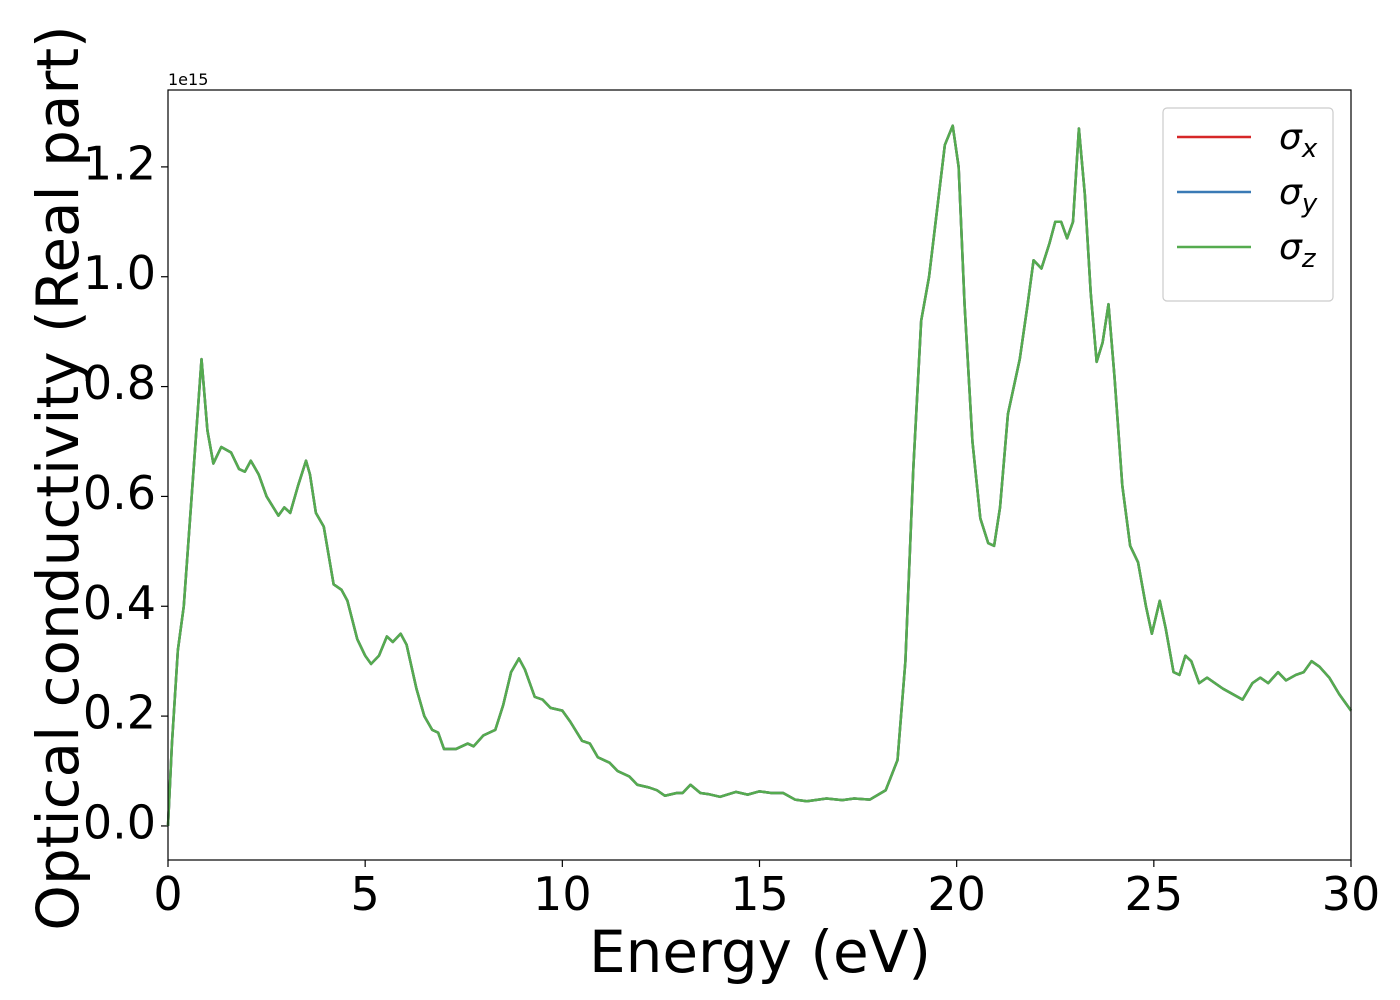 This screenshot has width=1400, height=1000. I want to click on y-tick-label: 0.0, so click(119, 822).